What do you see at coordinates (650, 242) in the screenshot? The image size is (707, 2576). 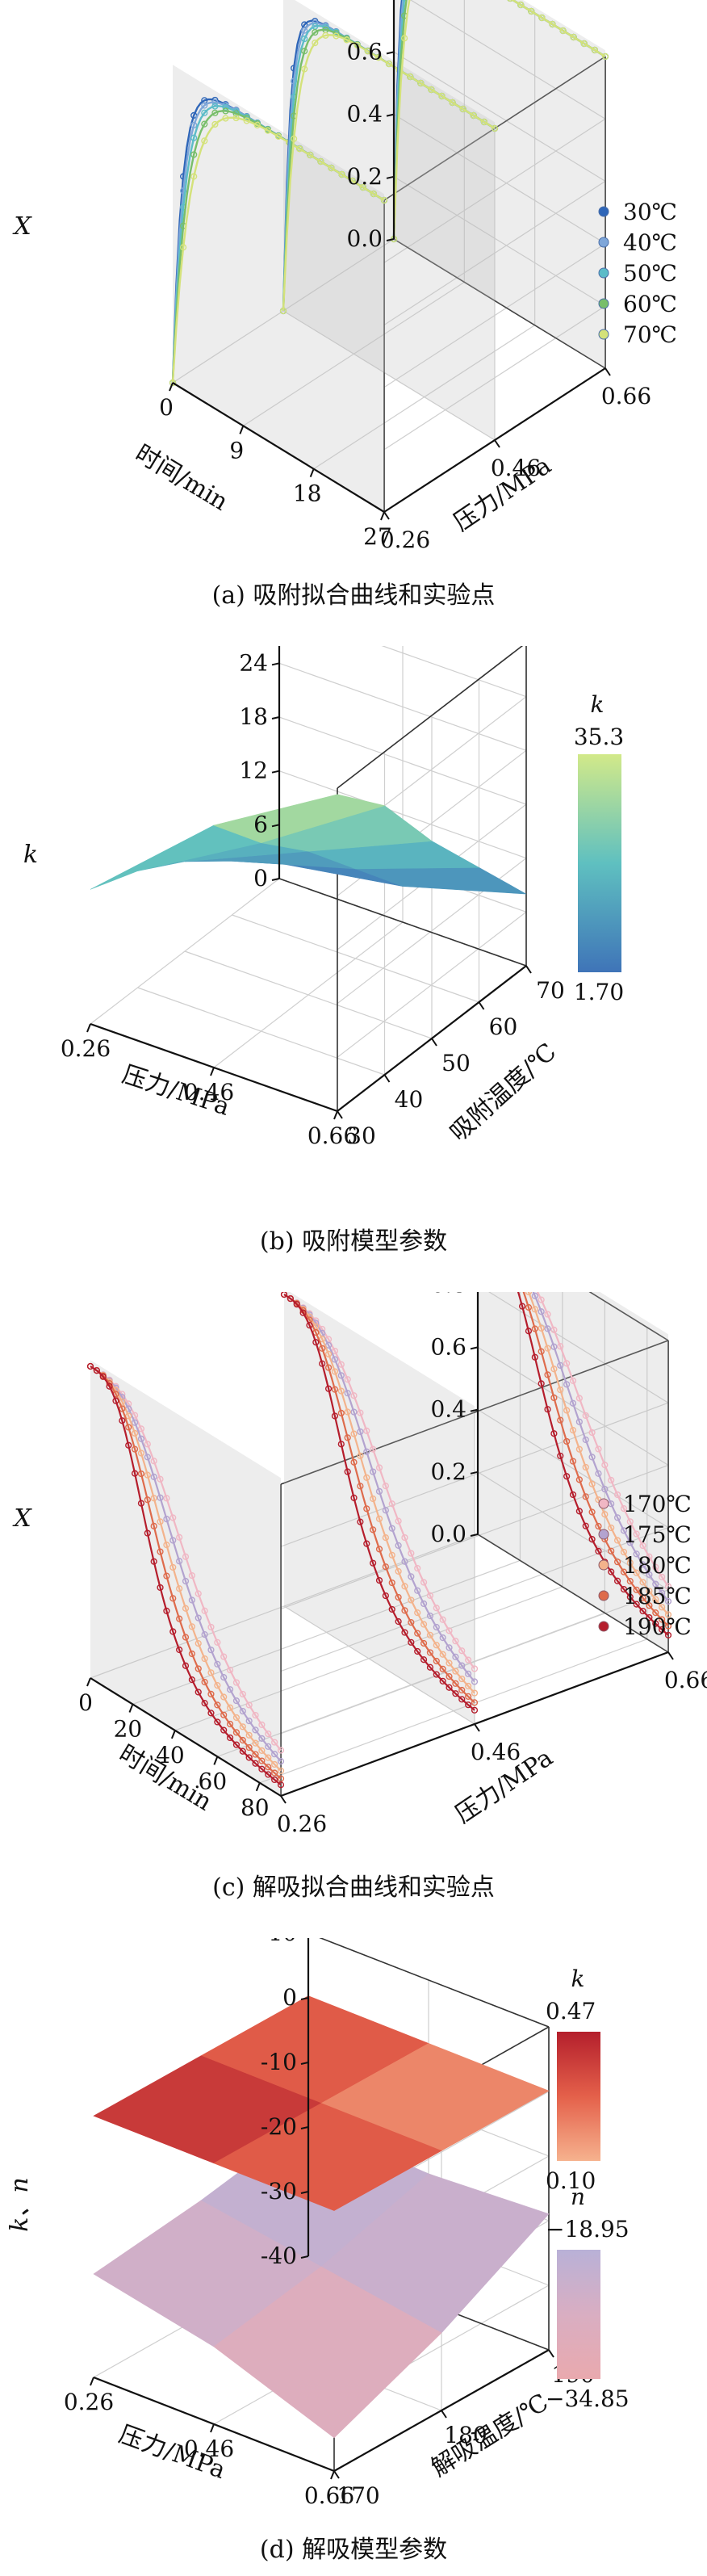 I see `legend-label-a: 40℃` at bounding box center [650, 242].